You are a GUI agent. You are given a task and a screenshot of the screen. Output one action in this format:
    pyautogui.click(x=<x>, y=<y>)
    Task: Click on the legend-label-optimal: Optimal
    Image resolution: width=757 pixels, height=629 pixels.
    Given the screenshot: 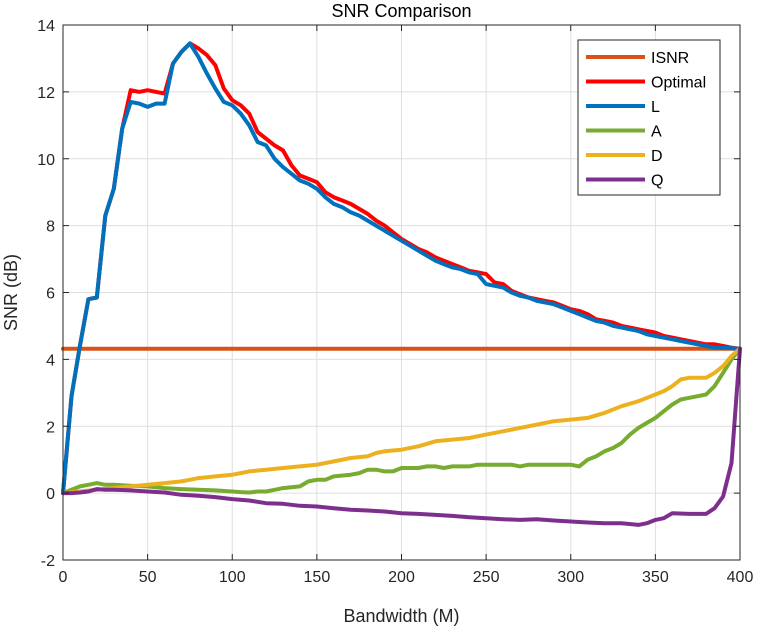 What is the action you would take?
    pyautogui.click(x=678, y=83)
    